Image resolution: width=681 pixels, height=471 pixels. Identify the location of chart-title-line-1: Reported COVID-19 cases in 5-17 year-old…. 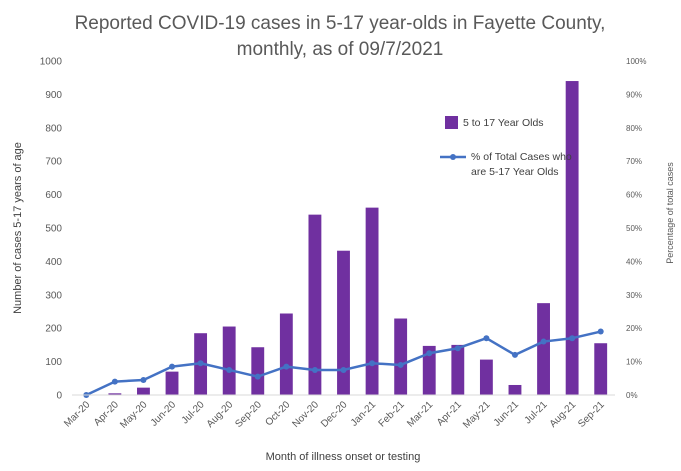
(340, 23).